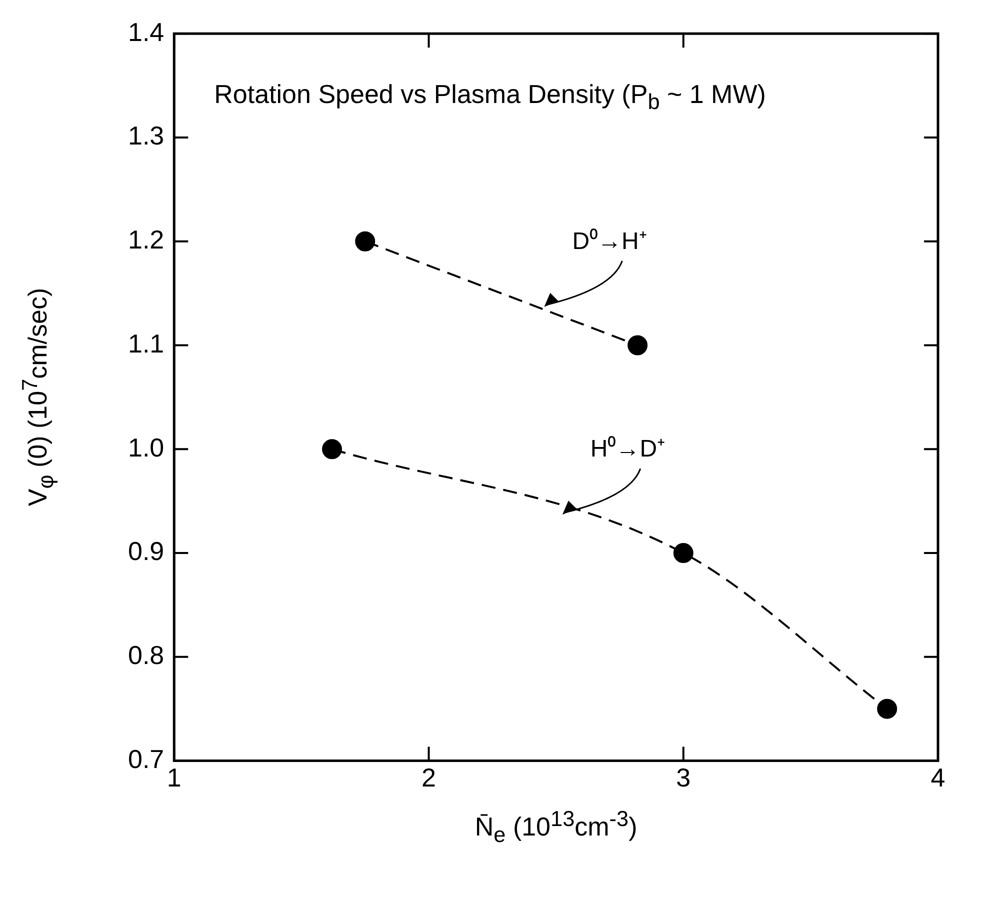  Describe the element at coordinates (683, 777) in the screenshot. I see `x-tick-label: 3` at that location.